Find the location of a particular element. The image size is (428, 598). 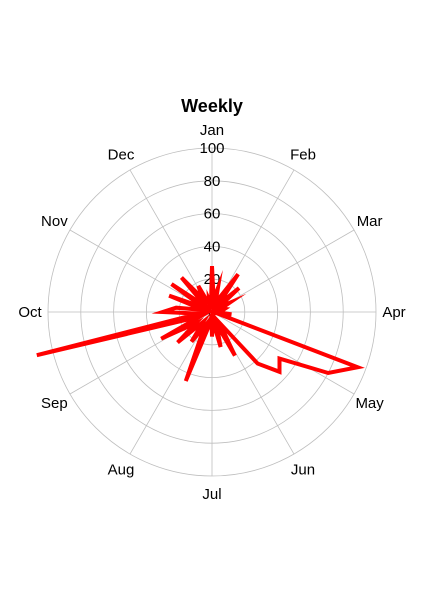

month-label-oct: Oct is located at coordinates (30, 312).